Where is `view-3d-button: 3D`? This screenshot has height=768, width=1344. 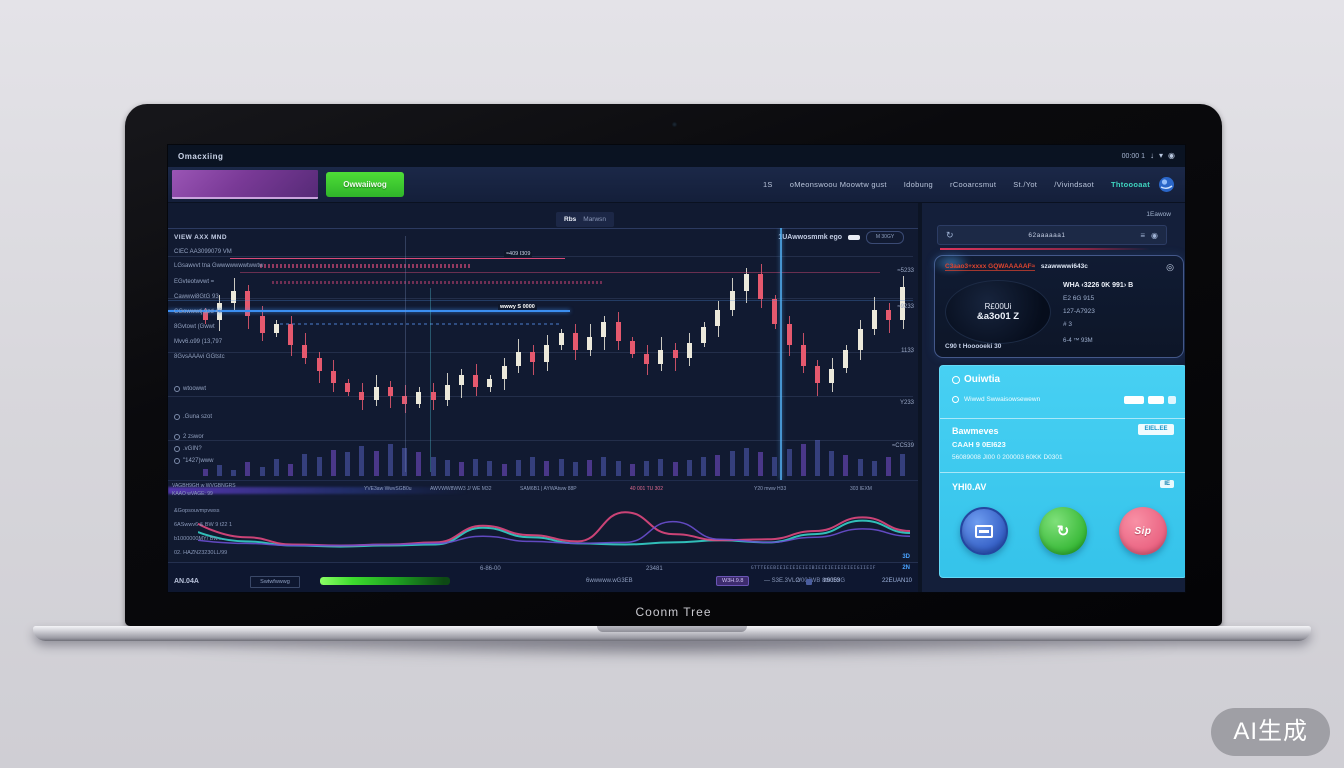
view-3d-button: 3D is located at coordinates (906, 557).